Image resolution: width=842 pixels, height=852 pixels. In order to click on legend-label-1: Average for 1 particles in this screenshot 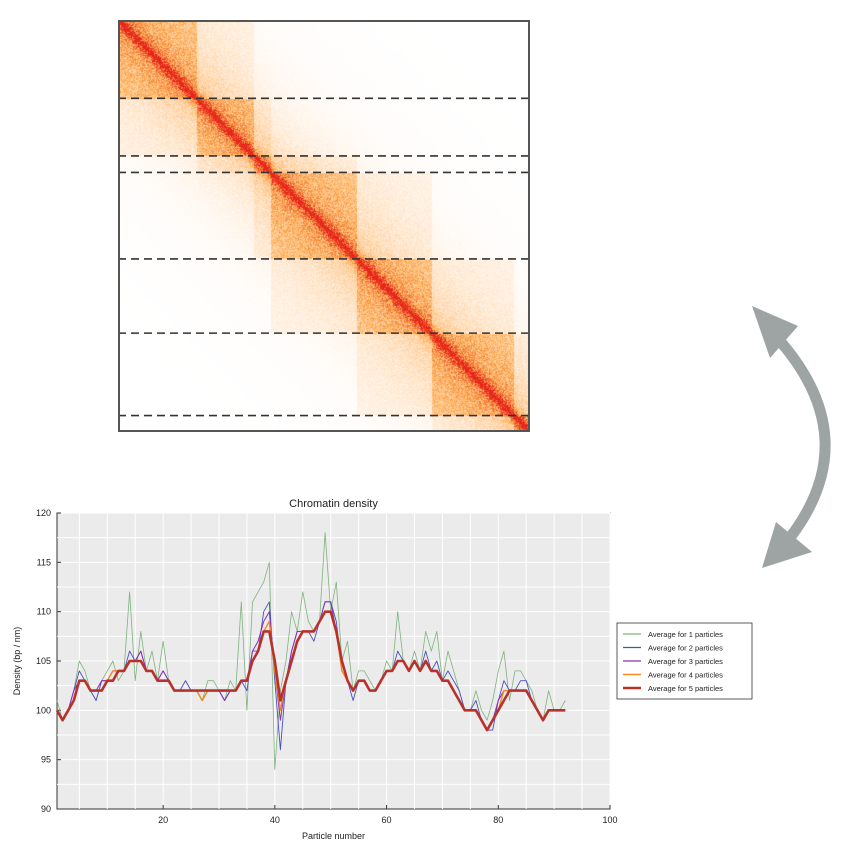, I will do `click(685, 634)`.